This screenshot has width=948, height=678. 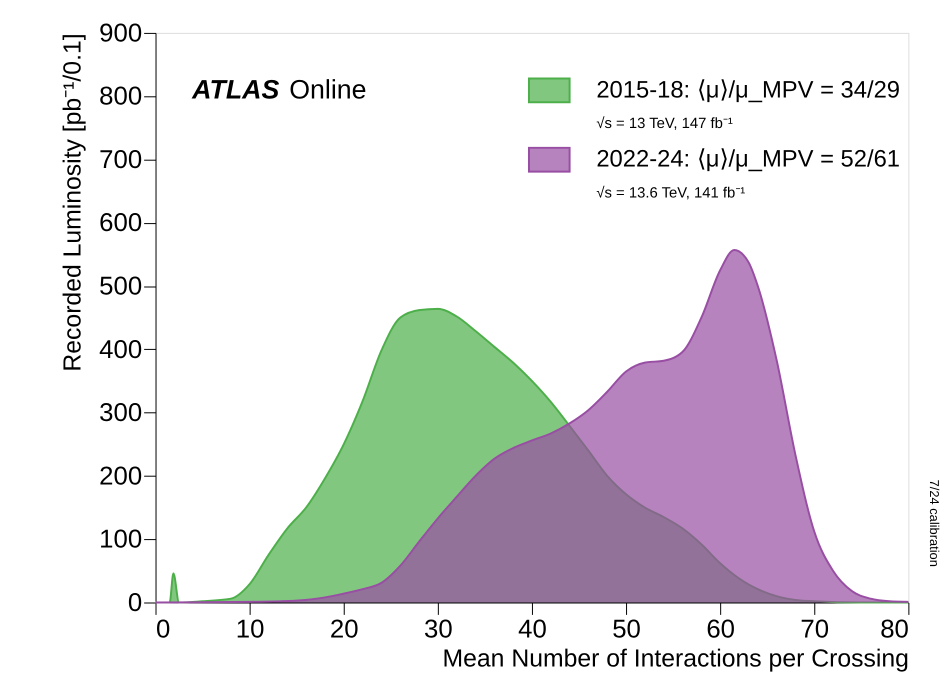 I want to click on annotation: √s = 13.6 TeV, 141 fb⁻¹, so click(x=671, y=193).